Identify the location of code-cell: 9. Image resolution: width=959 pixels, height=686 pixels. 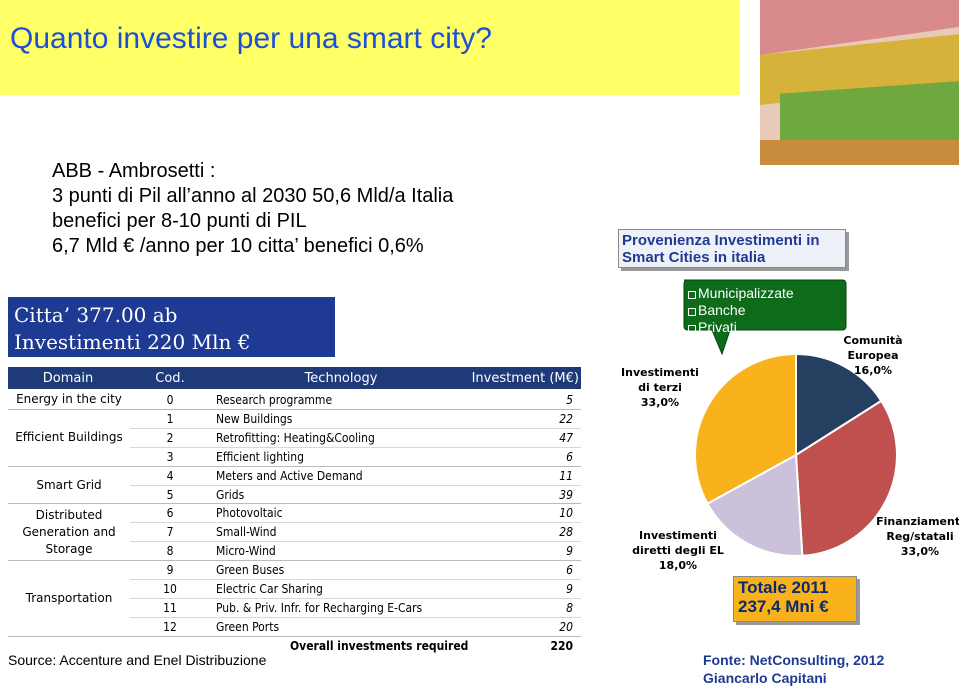
(170, 570).